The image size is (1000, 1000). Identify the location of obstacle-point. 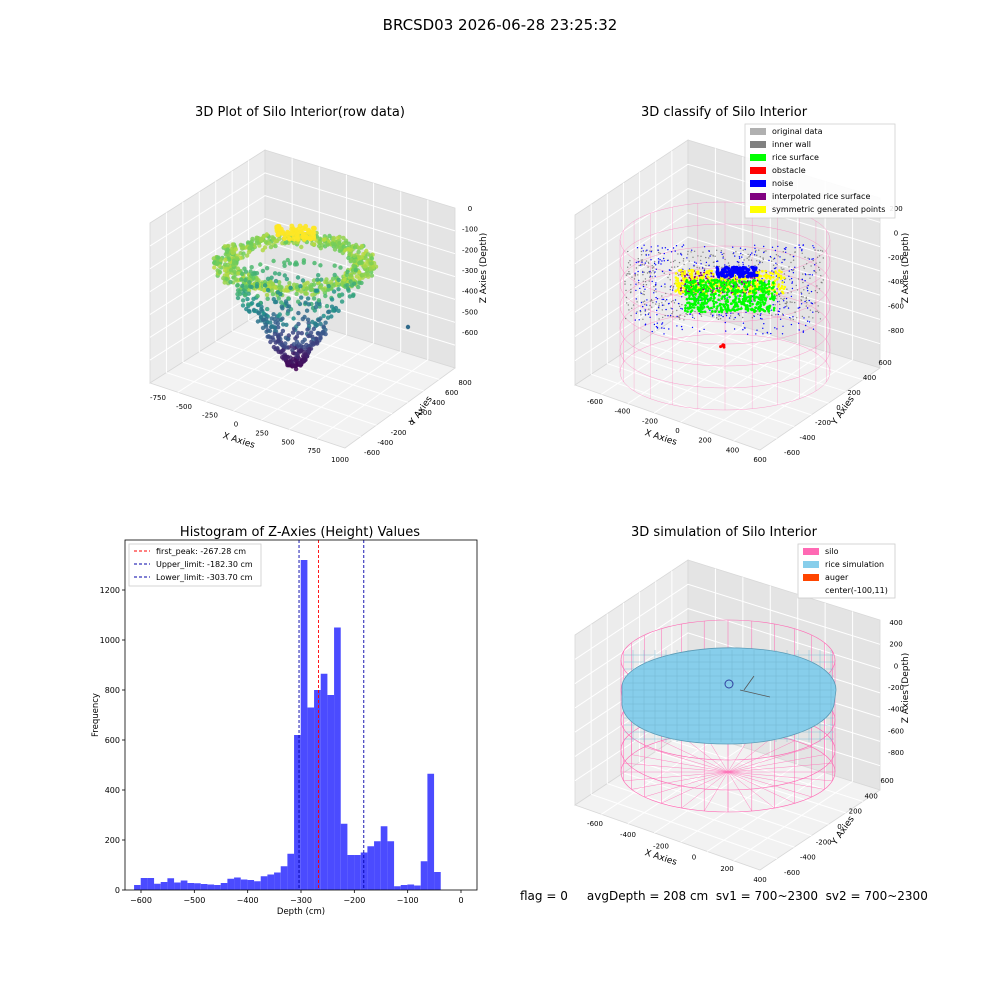
(724, 347).